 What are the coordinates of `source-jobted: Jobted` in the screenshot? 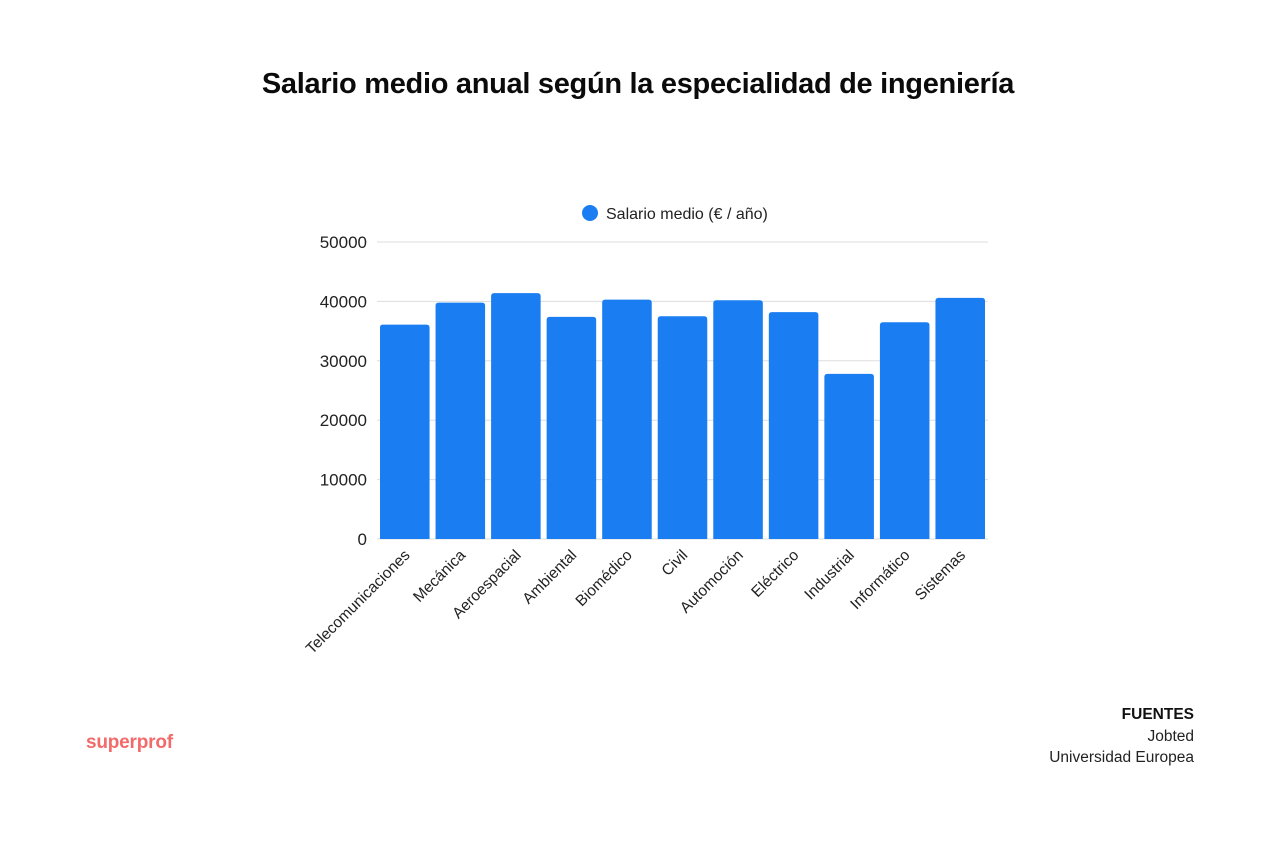 It's located at (1170, 736).